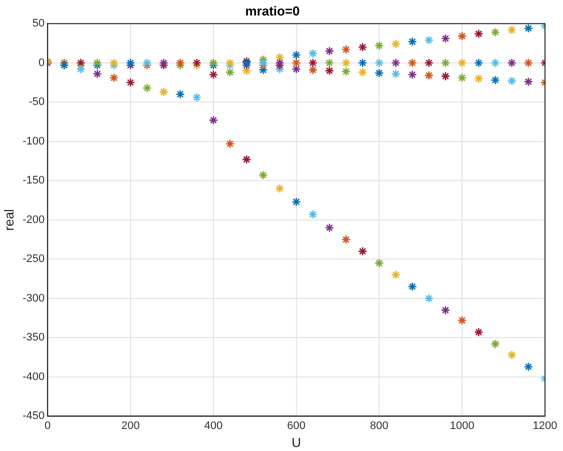 Image resolution: width=563 pixels, height=451 pixels. What do you see at coordinates (272, 10) in the screenshot?
I see `chart-title: mratio=0` at bounding box center [272, 10].